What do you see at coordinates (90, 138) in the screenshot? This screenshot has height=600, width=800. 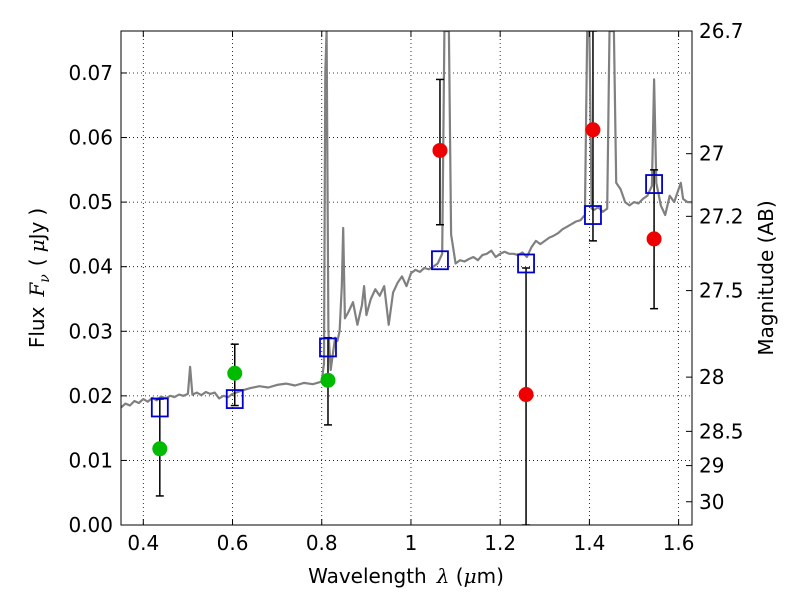 I see `y-tick-label: 0.06` at bounding box center [90, 138].